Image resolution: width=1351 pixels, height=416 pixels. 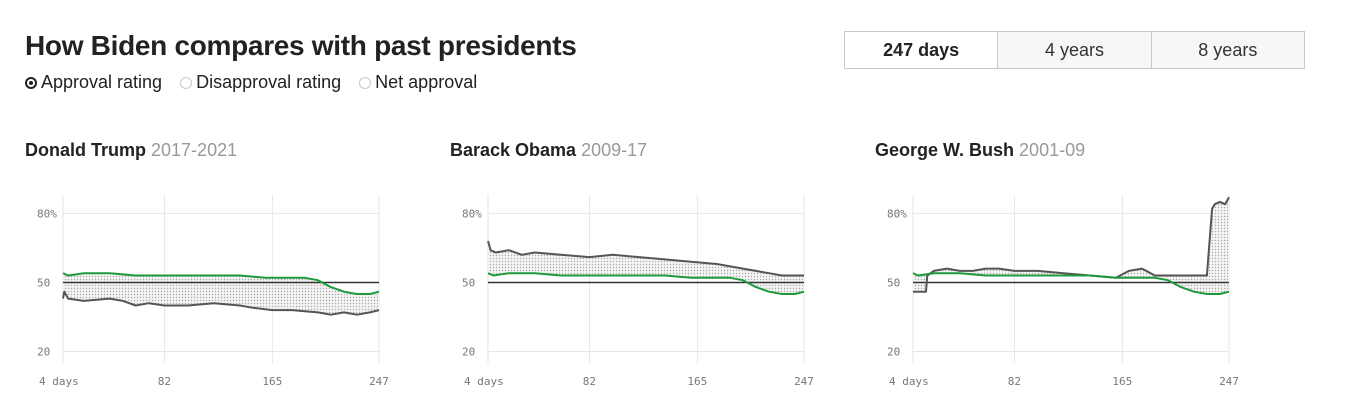 What do you see at coordinates (102, 82) in the screenshot?
I see `approval-rating-label: Approval rating` at bounding box center [102, 82].